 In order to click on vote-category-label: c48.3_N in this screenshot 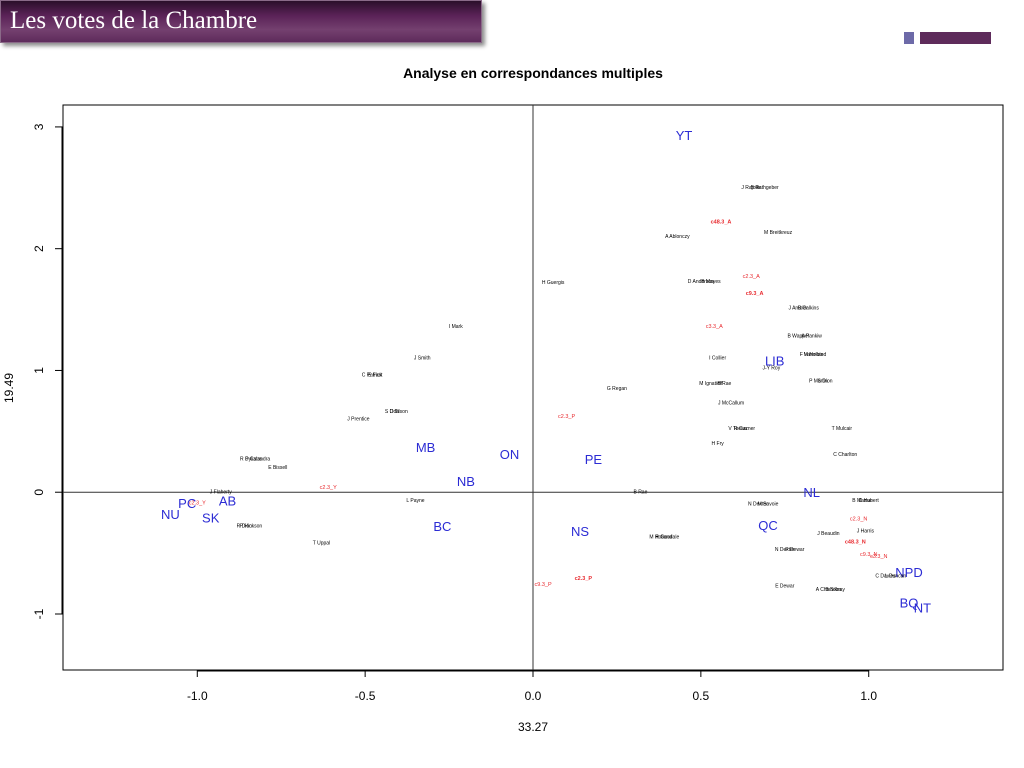, I will do `click(855, 543)`.